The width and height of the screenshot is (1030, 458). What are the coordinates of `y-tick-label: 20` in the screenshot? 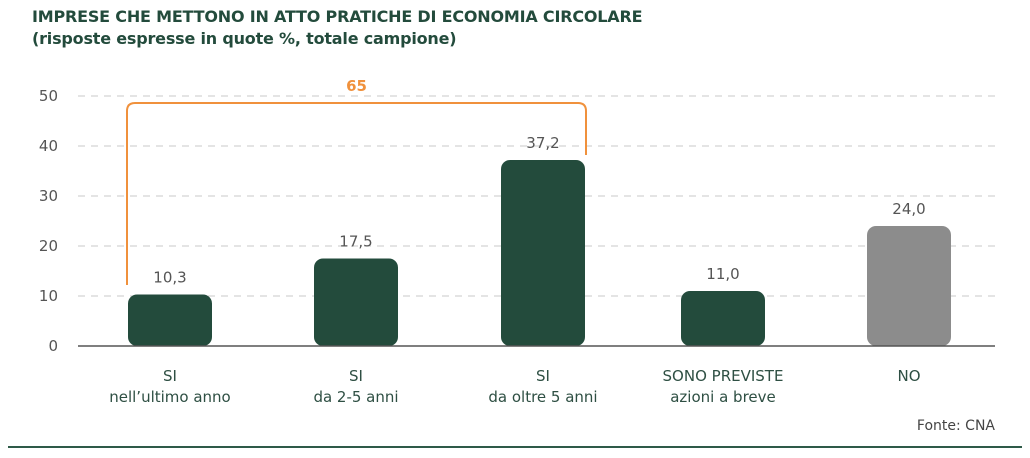 It's located at (48, 246).